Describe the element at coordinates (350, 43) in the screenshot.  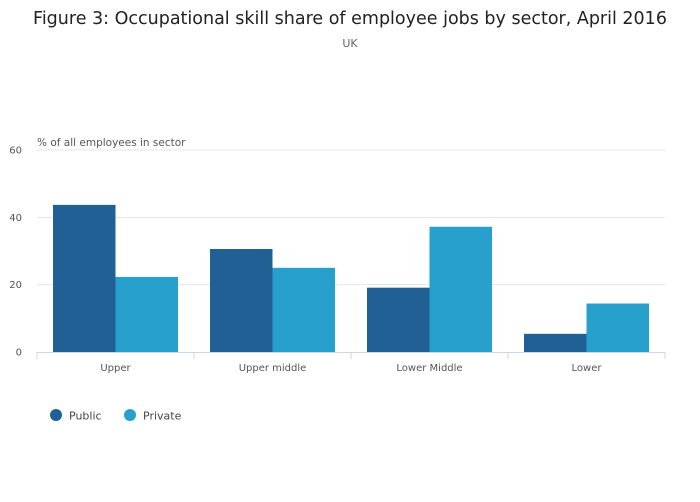
I see `chart-subtitle: UK` at that location.